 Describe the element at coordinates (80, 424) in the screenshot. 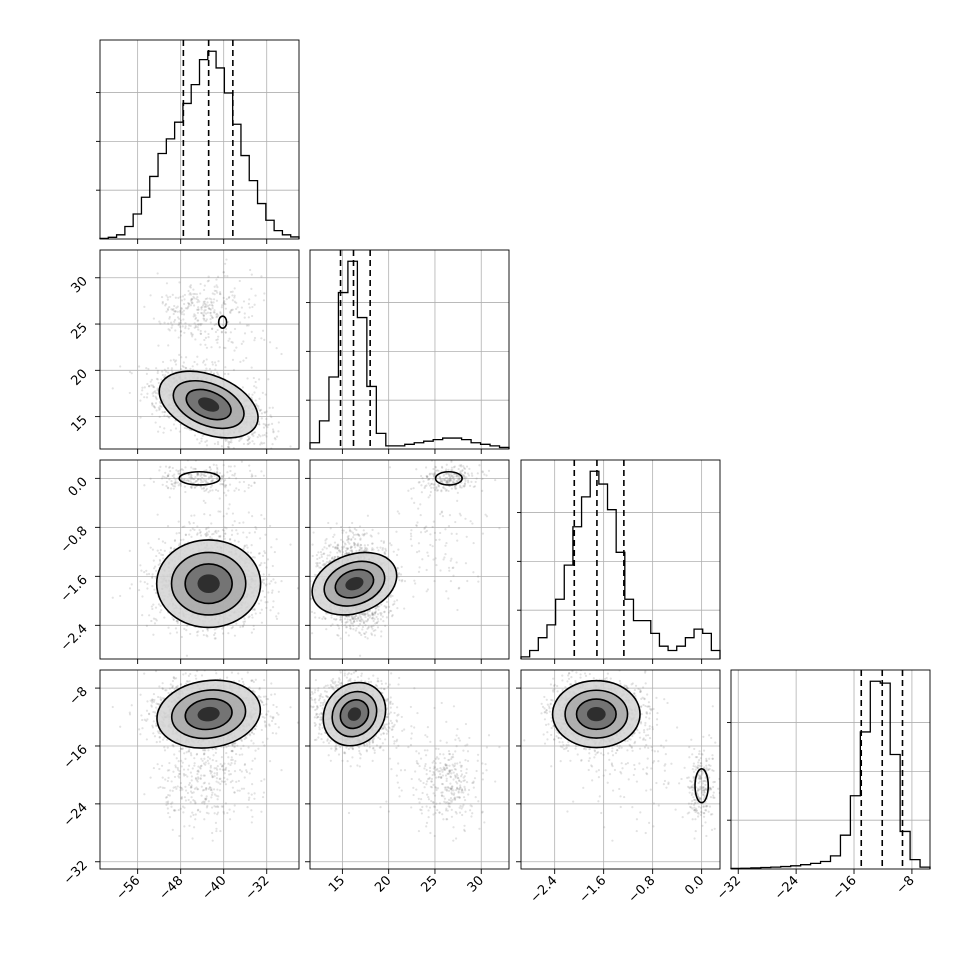

I see `y-tick-label: 15` at that location.